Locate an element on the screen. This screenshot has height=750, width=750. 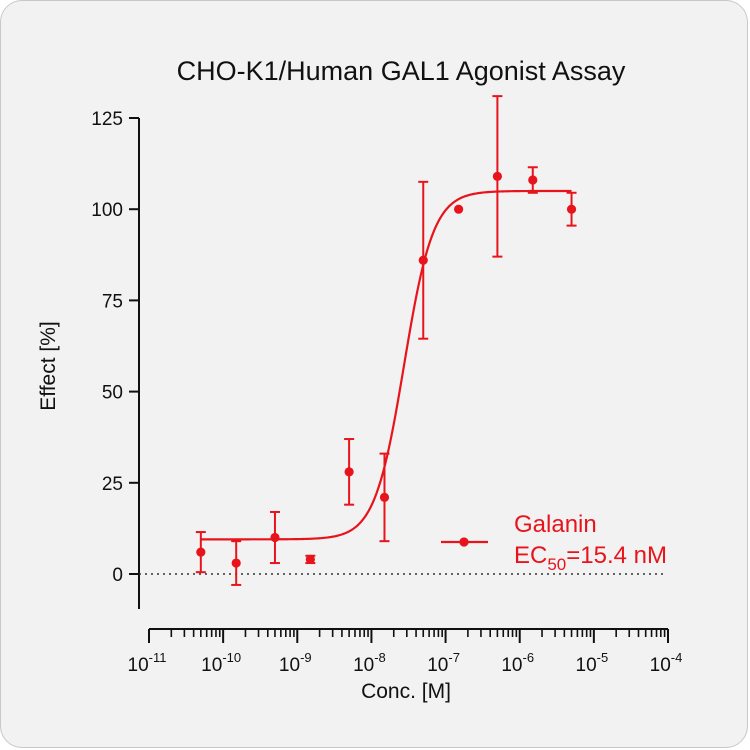
x-tick-label: 10⁻¹¹ is located at coordinates (147, 663).